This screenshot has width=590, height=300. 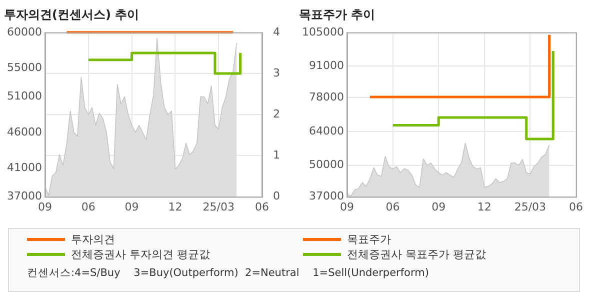 I want to click on text: 컨센서스:4=S/Buy 3=Buy(Outperform) 2=Neutral 1=Sell(Underperform), so click(x=228, y=273).